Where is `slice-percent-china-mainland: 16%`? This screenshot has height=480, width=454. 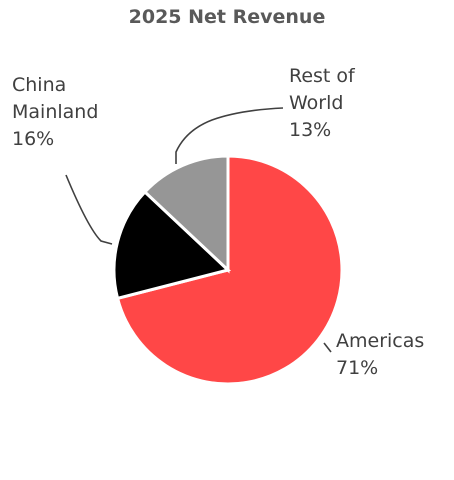 slice-percent-china-mainland: 16% is located at coordinates (33, 139).